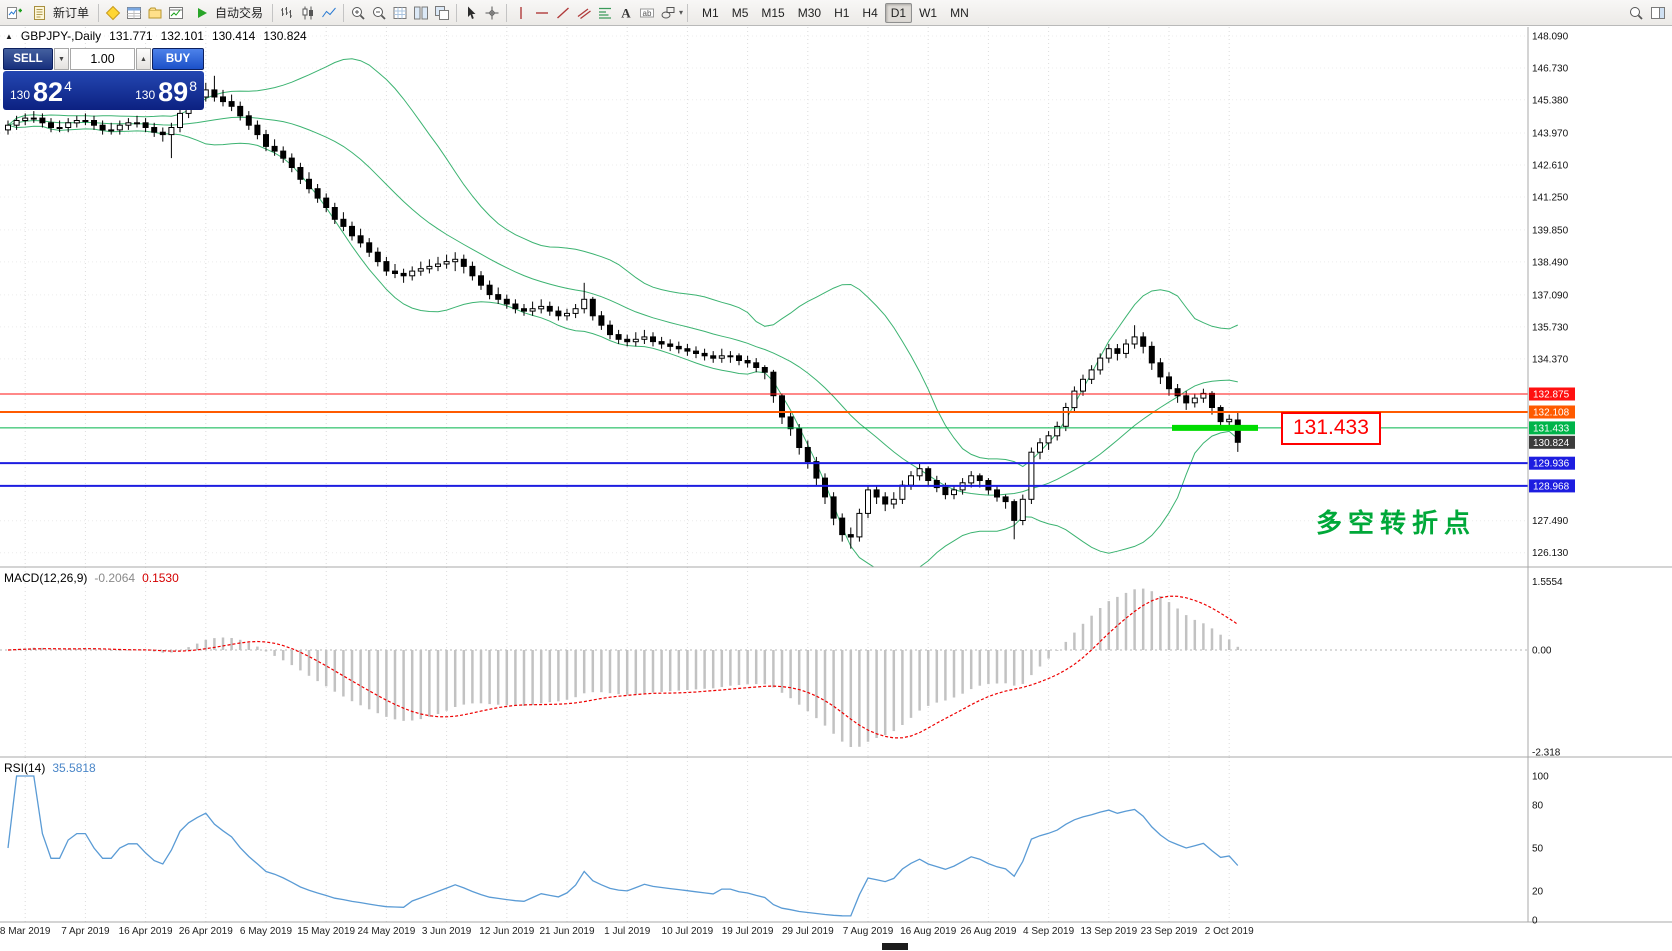 The height and width of the screenshot is (951, 1672). What do you see at coordinates (85, 931) in the screenshot?
I see `svg-text: 7 Apr 2019` at bounding box center [85, 931].